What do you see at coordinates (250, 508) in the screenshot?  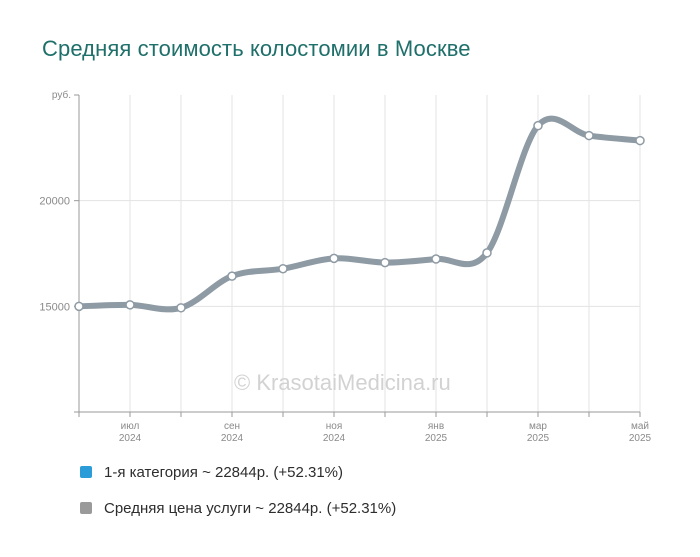 I see `legend-label-average: Средняя цена услуги ~ 22844р. (+52.31%)` at bounding box center [250, 508].